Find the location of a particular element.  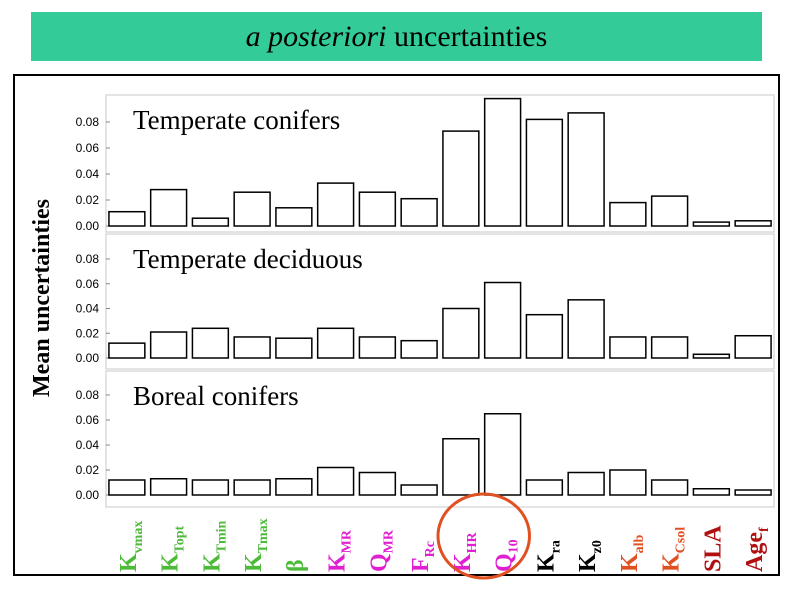

panel-title: Boreal conifers is located at coordinates (216, 396).